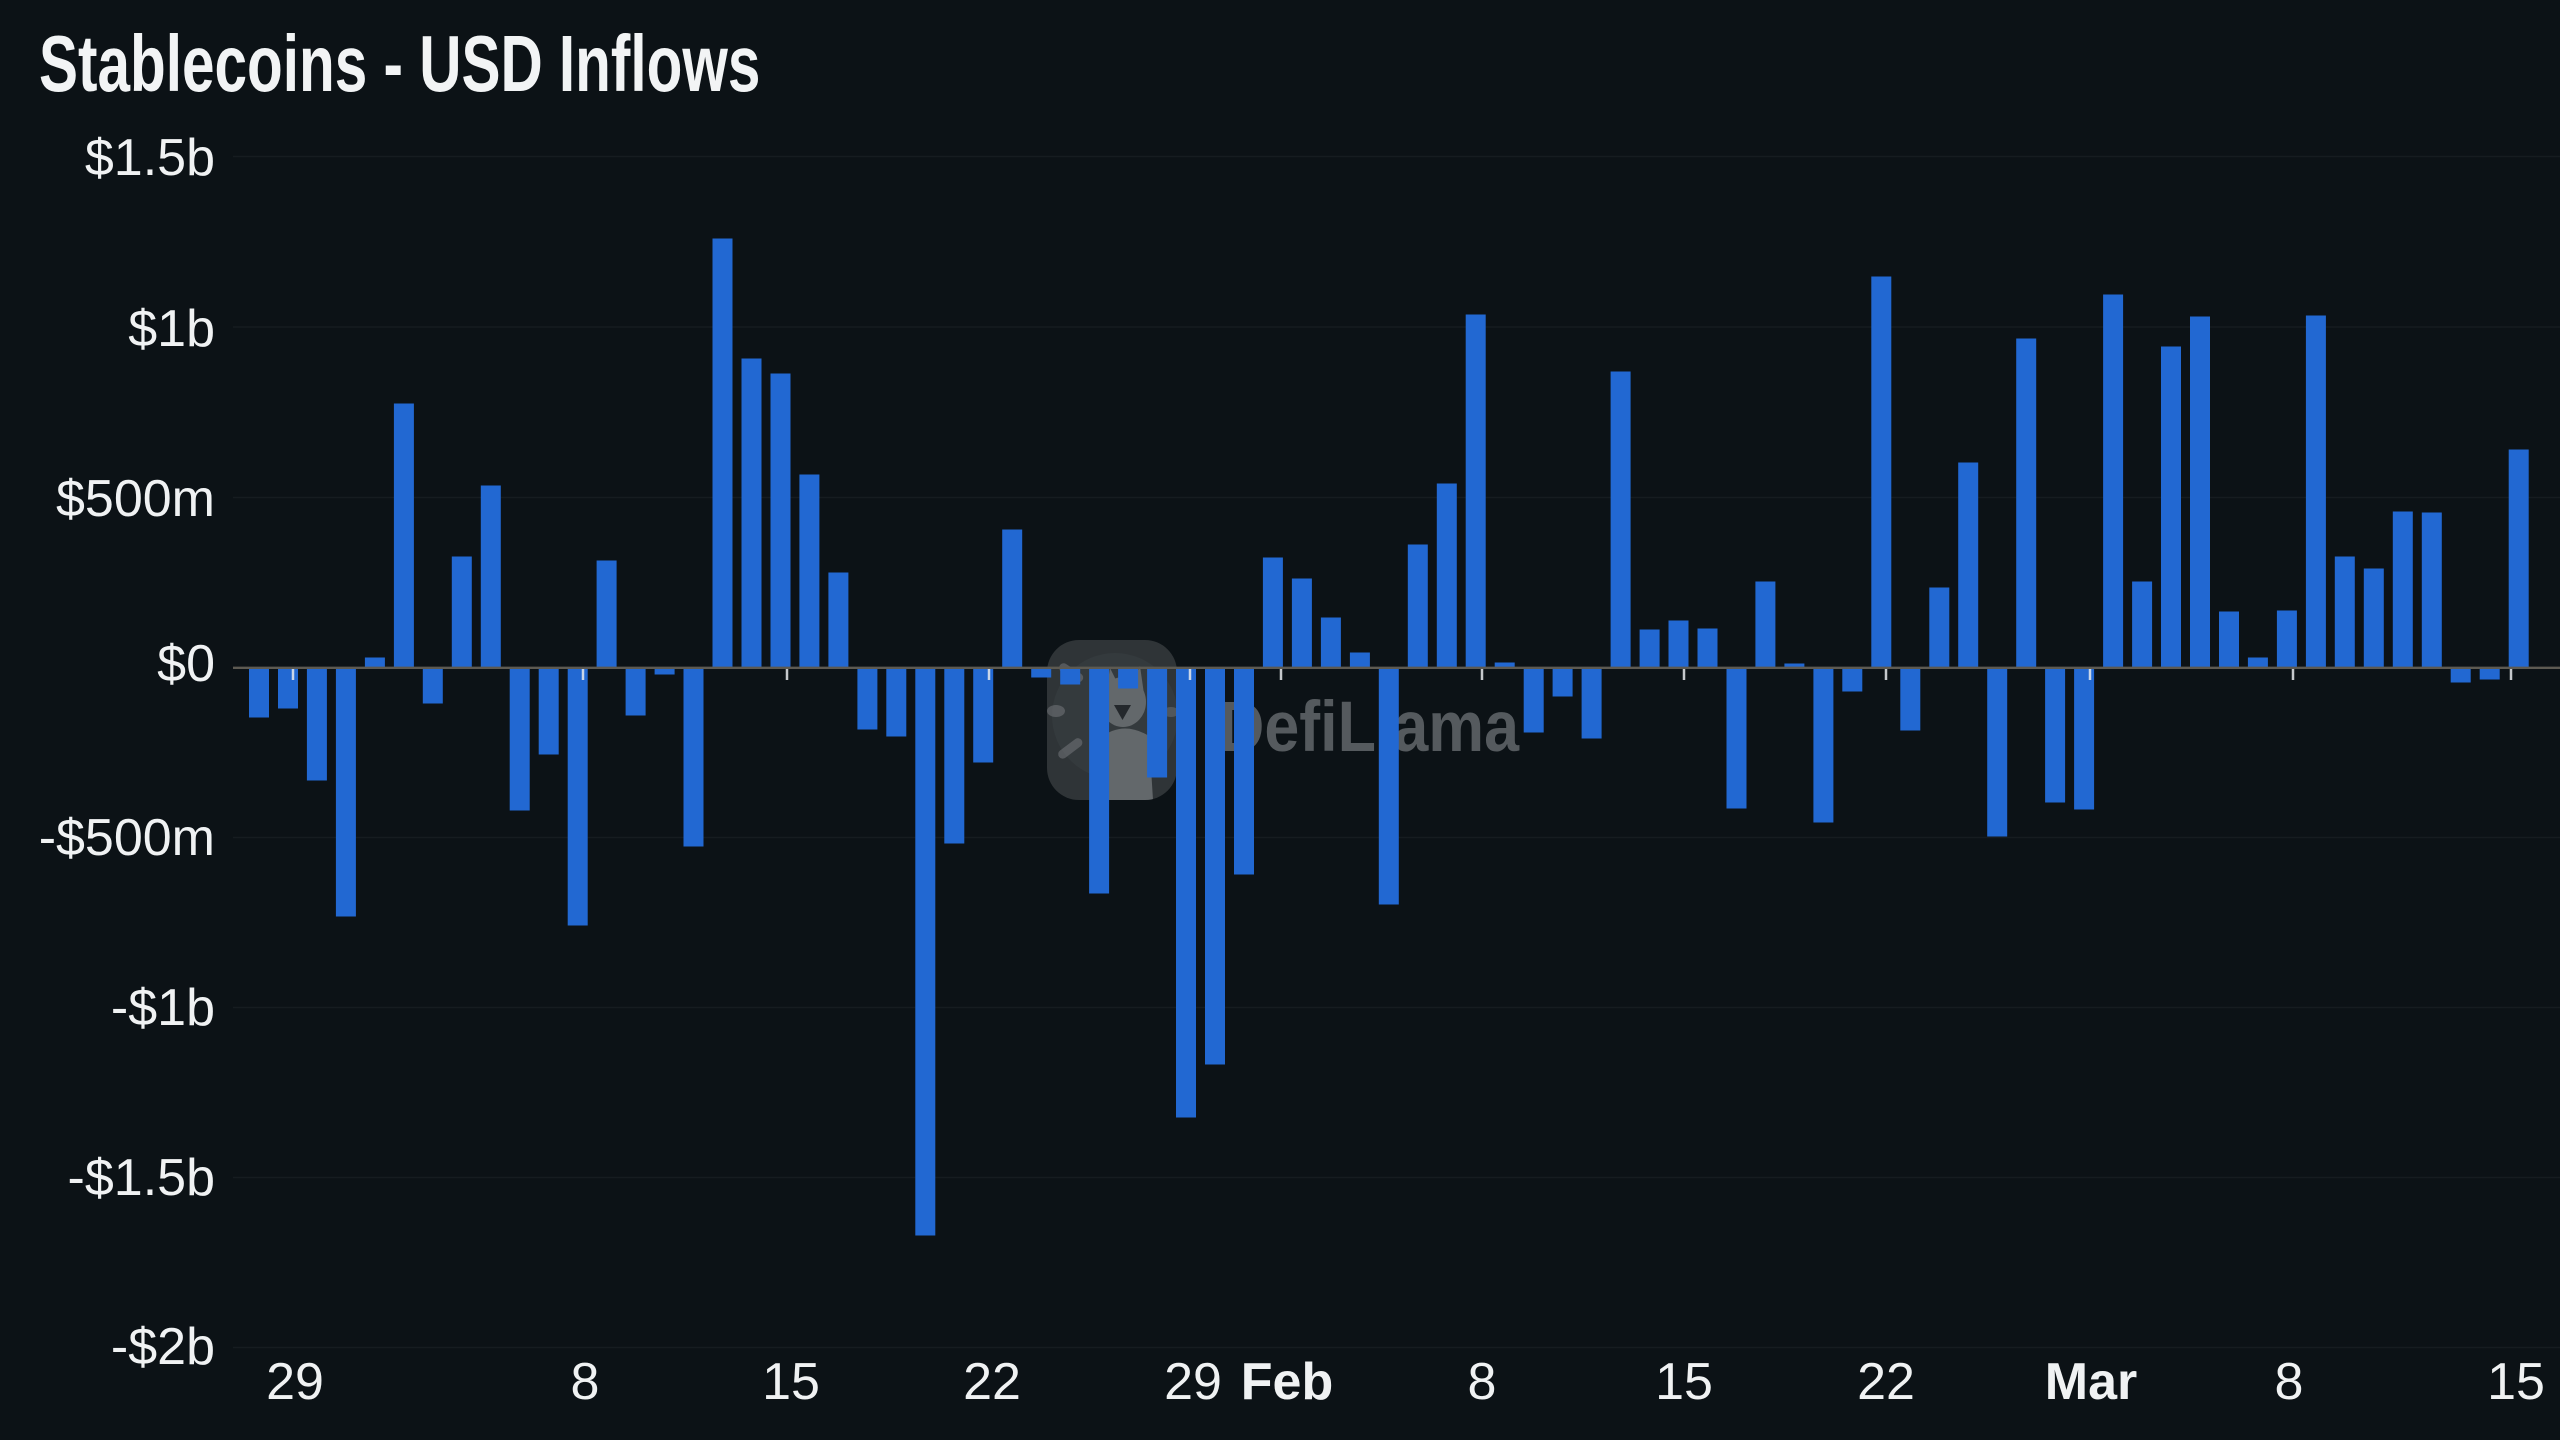 The width and height of the screenshot is (2560, 1440). What do you see at coordinates (1287, 1382) in the screenshot?
I see `svg-text: Feb` at bounding box center [1287, 1382].